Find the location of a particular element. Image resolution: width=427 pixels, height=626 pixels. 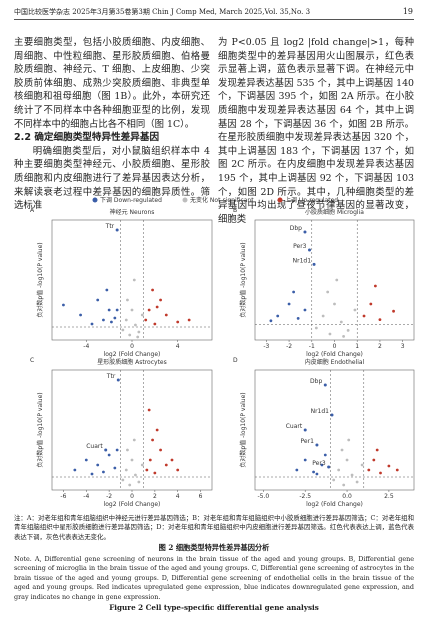

x-tick-label: 4 is located at coordinates (178, 496).